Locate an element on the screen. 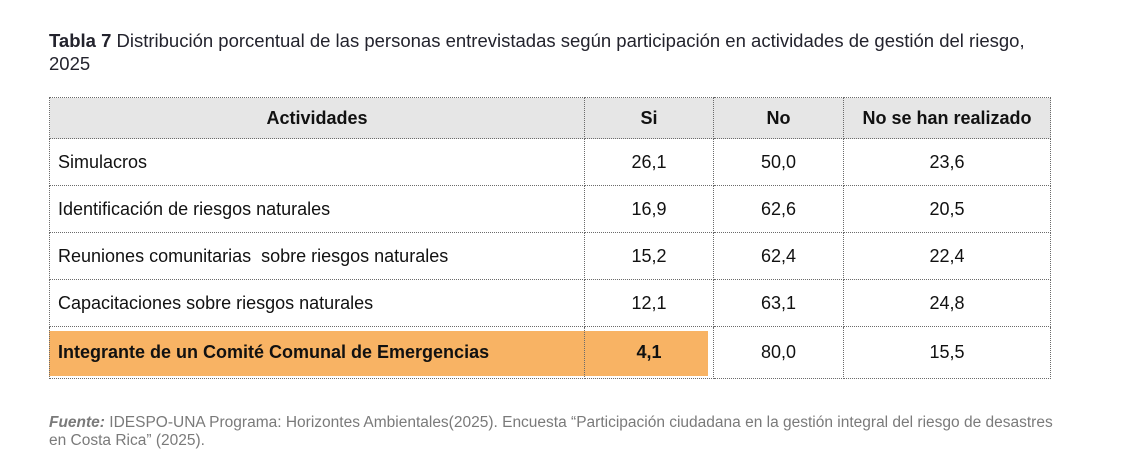  header-no: No is located at coordinates (778, 118).